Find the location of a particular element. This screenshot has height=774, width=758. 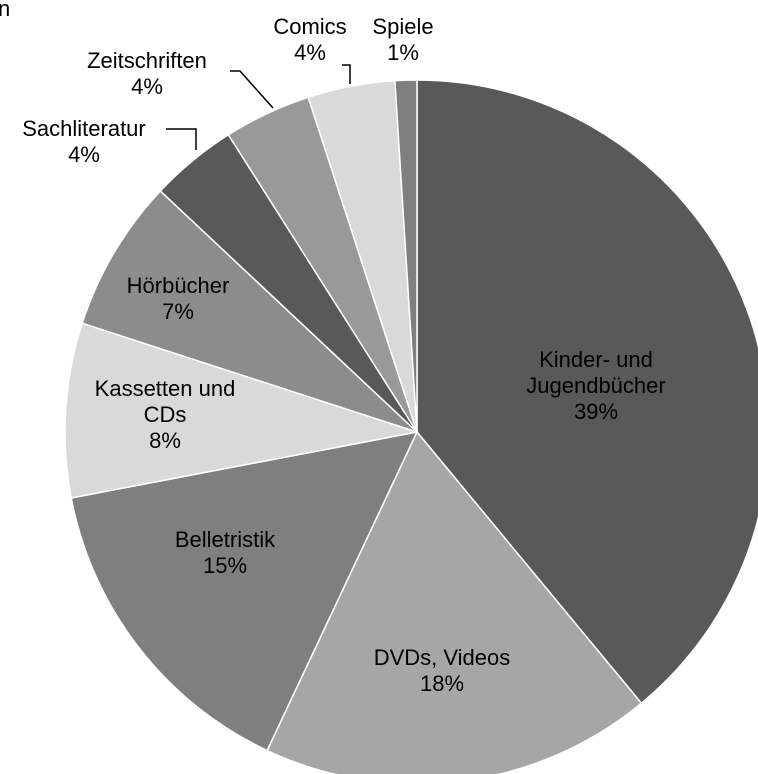

data-label-text: DVDs, Videos is located at coordinates (442, 657).